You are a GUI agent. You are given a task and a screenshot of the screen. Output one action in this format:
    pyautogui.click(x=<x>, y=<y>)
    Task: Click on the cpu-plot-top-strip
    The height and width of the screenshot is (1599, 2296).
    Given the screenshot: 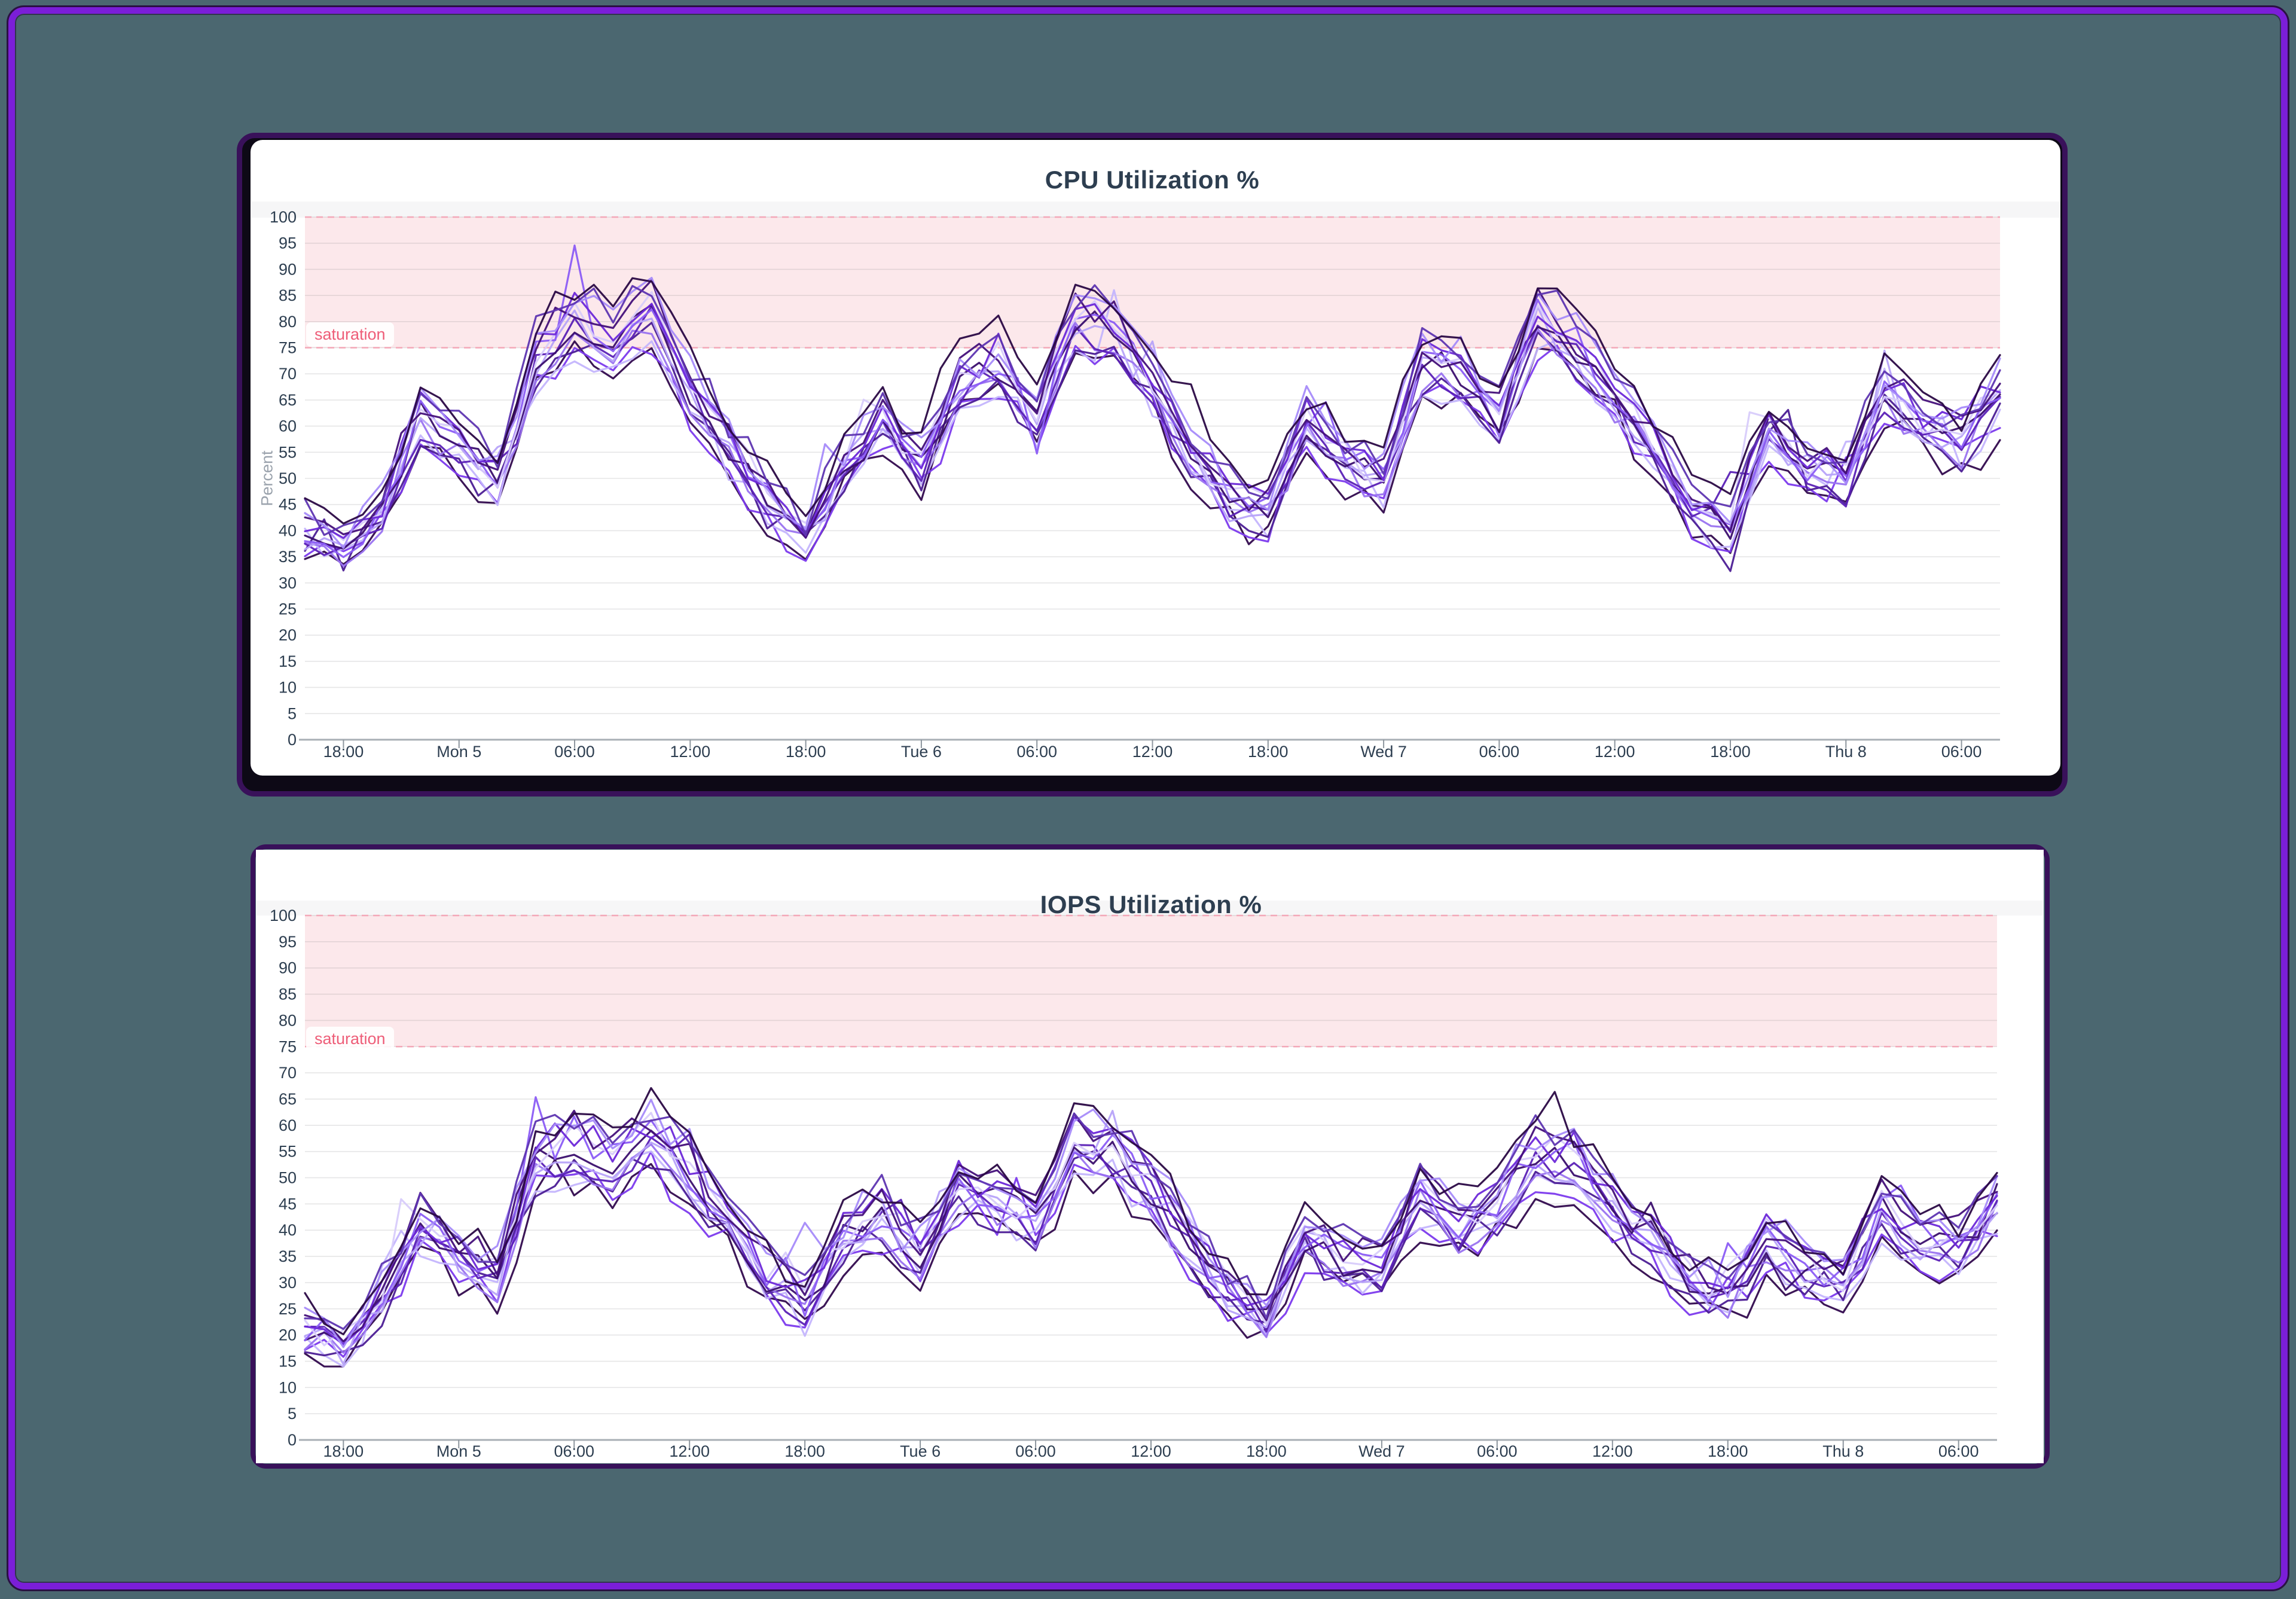 What is the action you would take?
    pyautogui.click(x=1155, y=210)
    